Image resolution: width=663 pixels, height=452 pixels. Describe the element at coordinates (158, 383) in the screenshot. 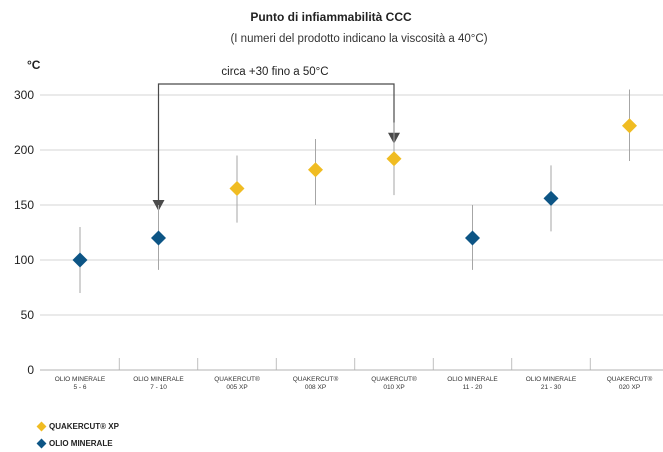

I see `x-tick-label: OLIO MINERALE 7 - 10` at that location.